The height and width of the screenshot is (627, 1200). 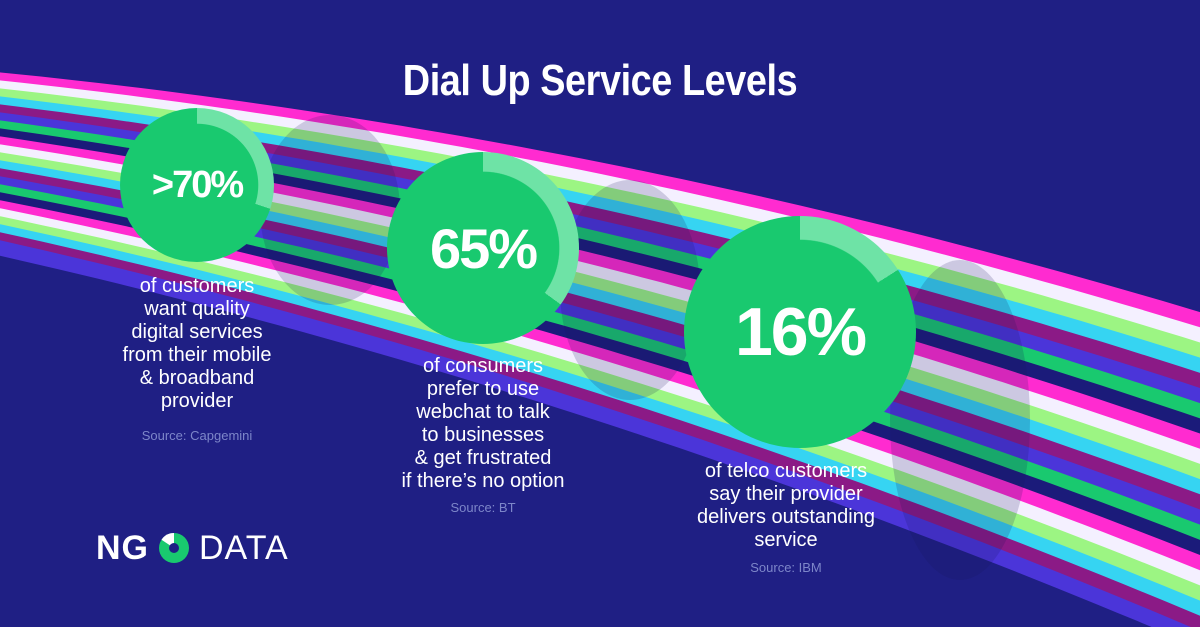 I want to click on stat-2-line: of consumers, so click(x=483, y=366).